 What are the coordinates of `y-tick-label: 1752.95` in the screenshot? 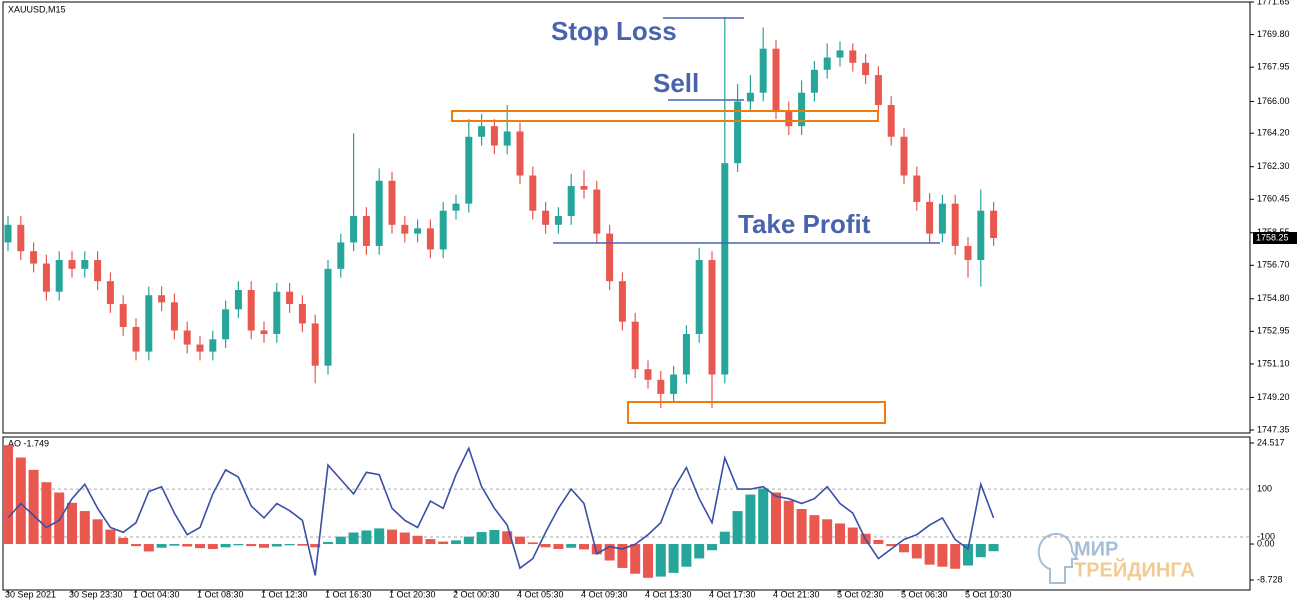 It's located at (1273, 331).